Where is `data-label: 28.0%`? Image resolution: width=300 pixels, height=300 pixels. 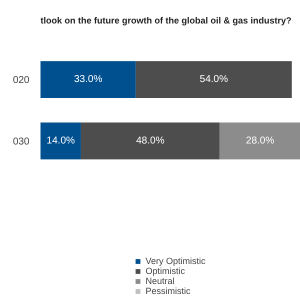 data-label: 28.0% is located at coordinates (260, 140).